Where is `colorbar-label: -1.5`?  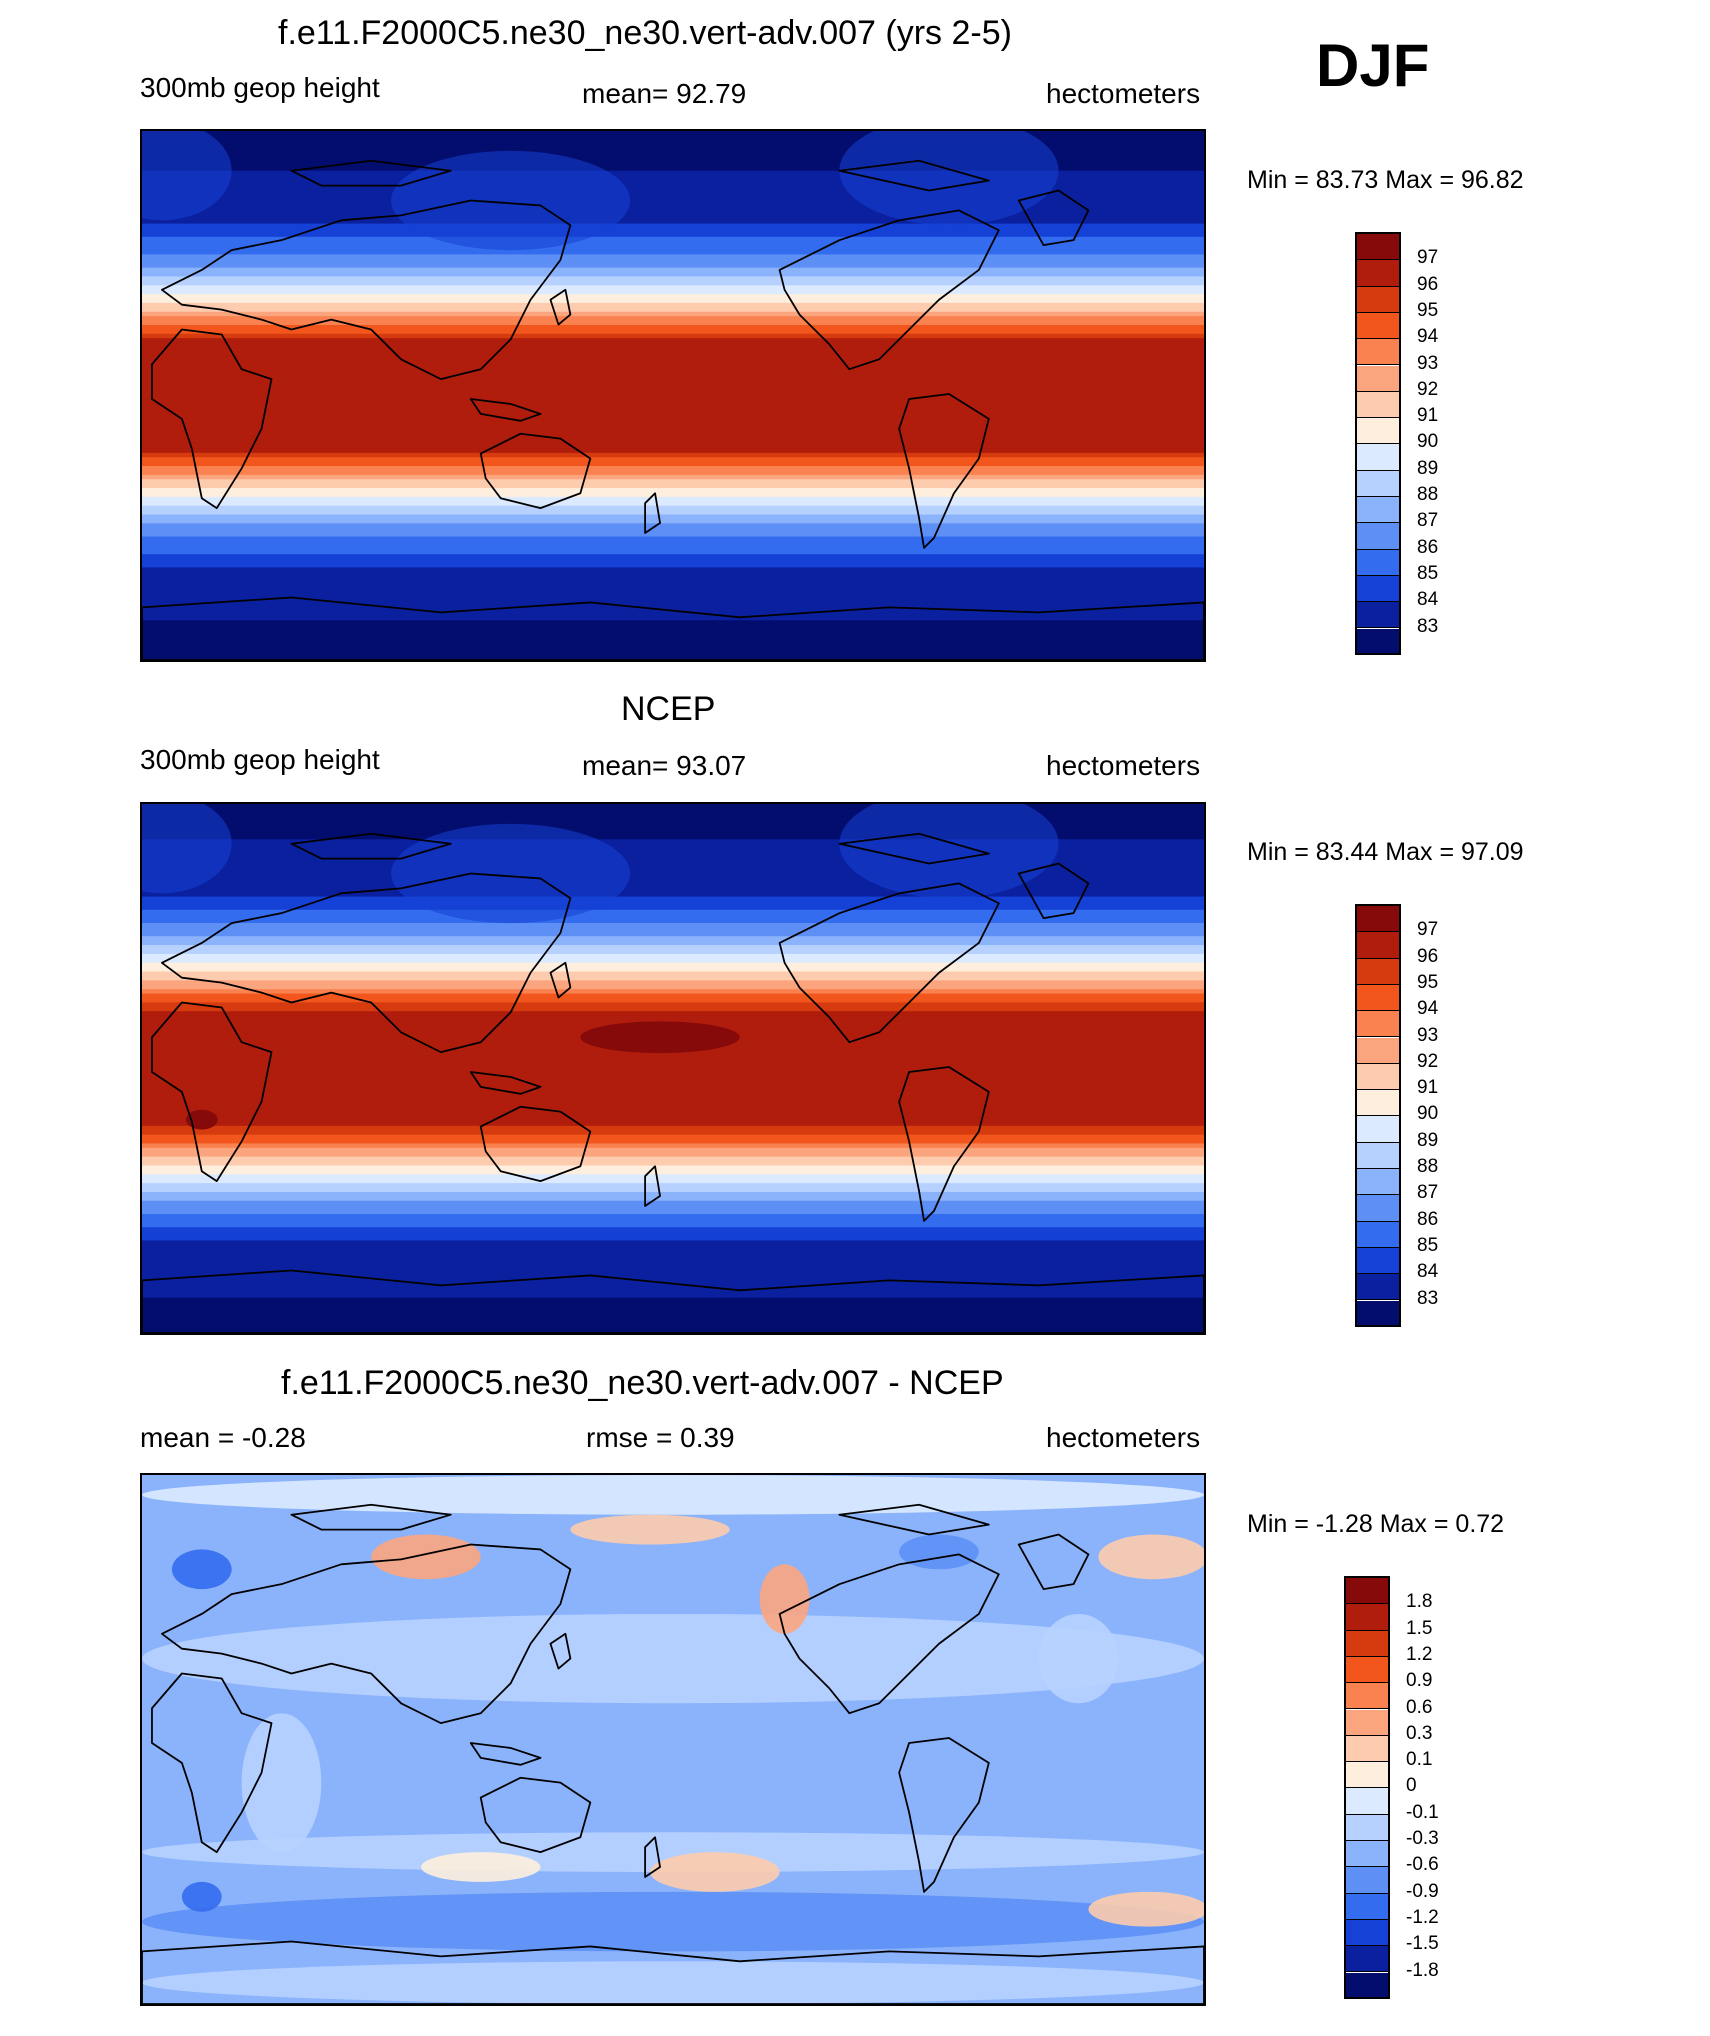 colorbar-label: -1.5 is located at coordinates (1422, 1944).